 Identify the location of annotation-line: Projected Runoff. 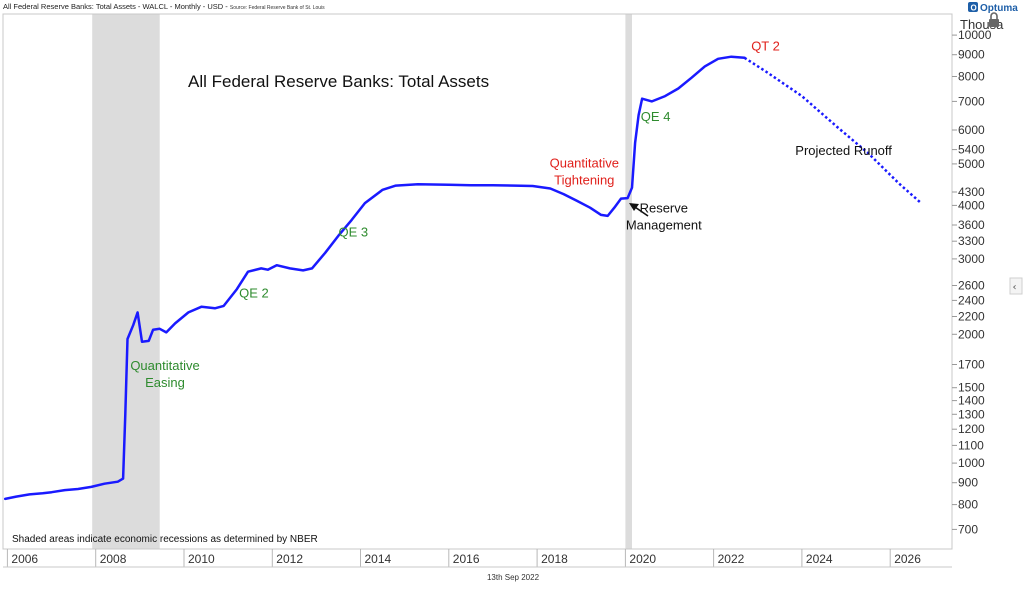
(843, 150).